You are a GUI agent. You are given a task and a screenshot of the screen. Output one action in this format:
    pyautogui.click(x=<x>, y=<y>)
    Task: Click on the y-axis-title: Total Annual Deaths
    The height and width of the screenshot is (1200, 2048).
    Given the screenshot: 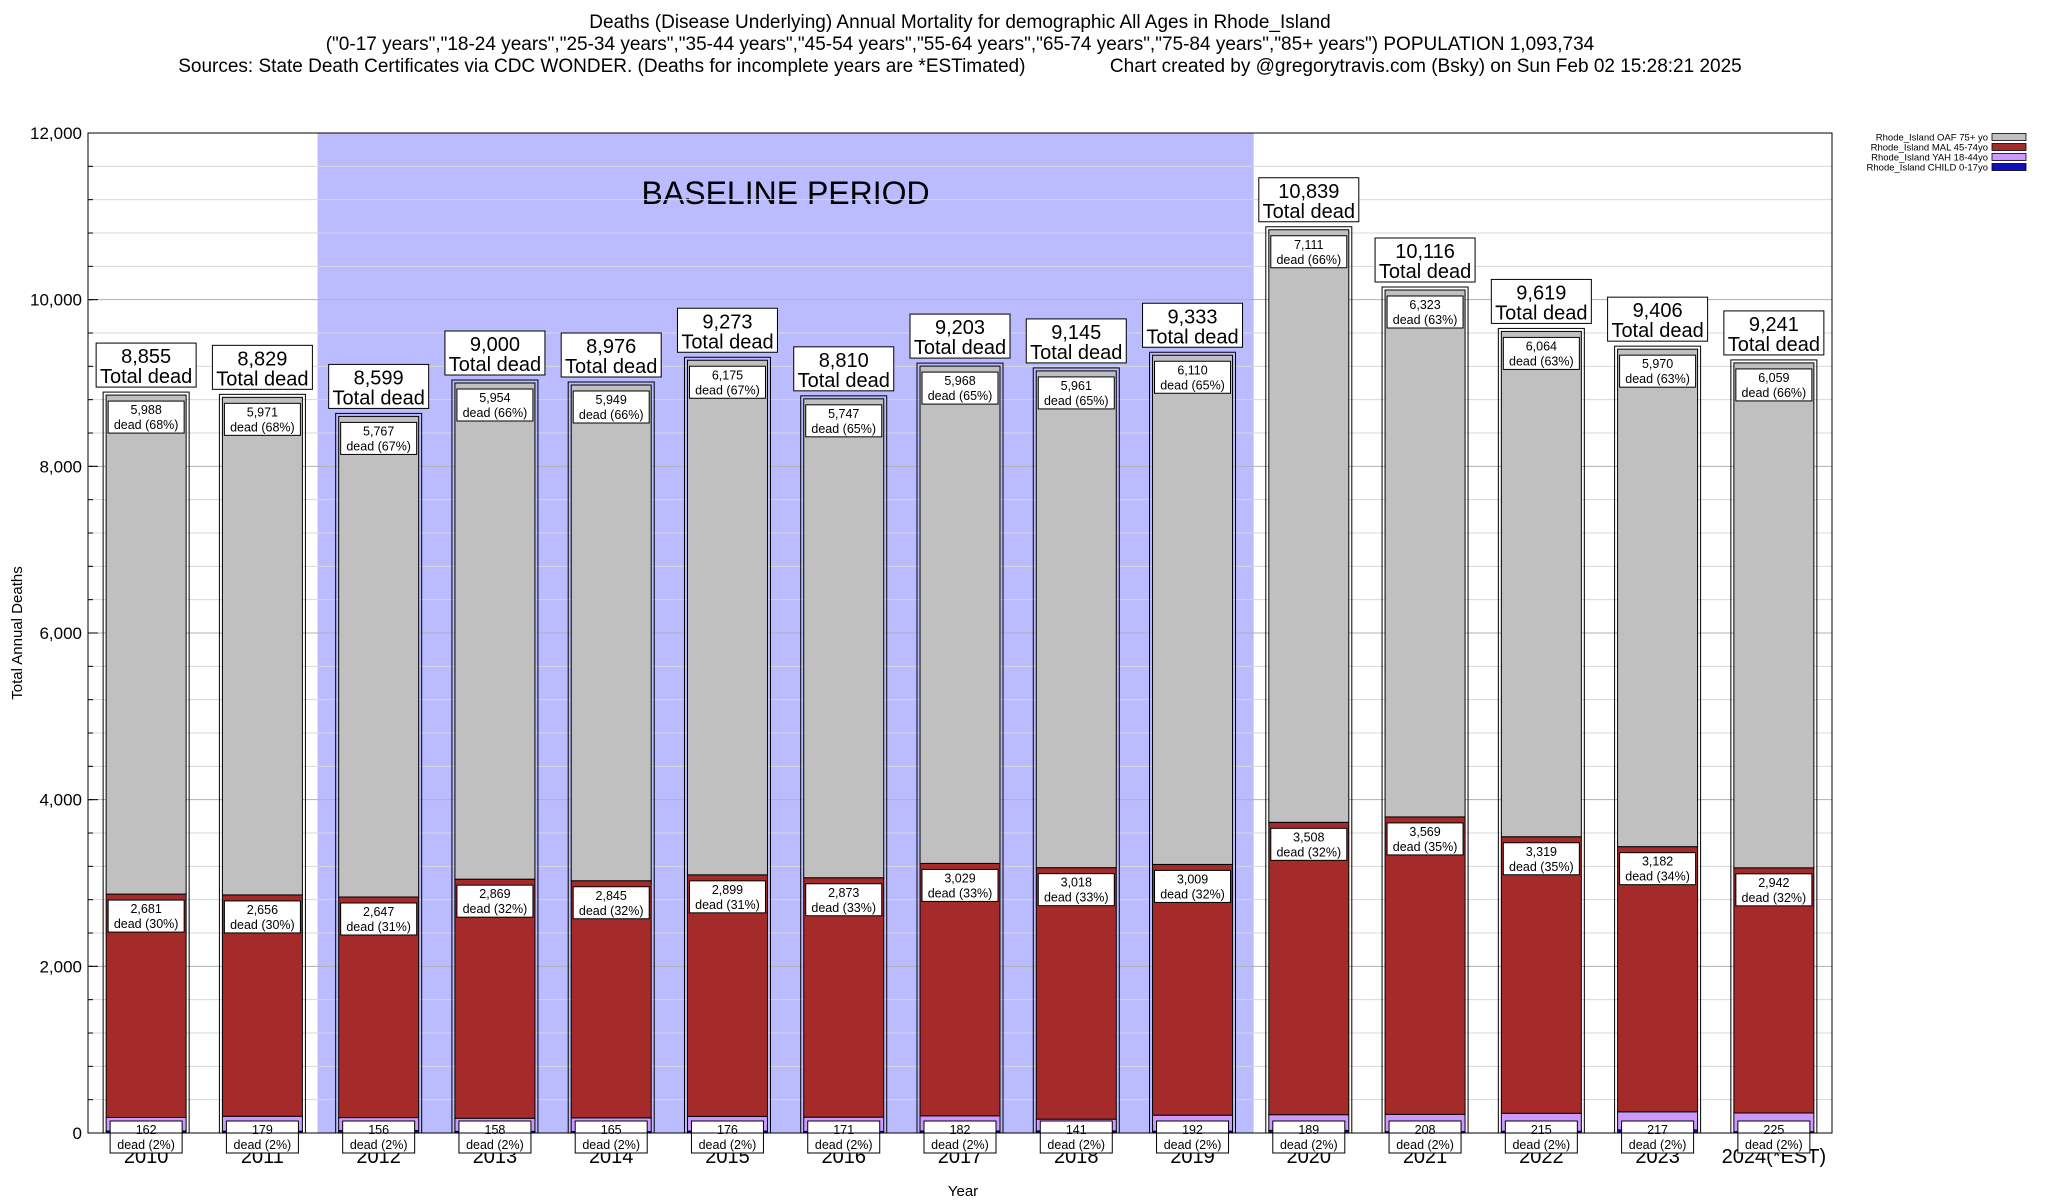 What is the action you would take?
    pyautogui.click(x=17, y=632)
    